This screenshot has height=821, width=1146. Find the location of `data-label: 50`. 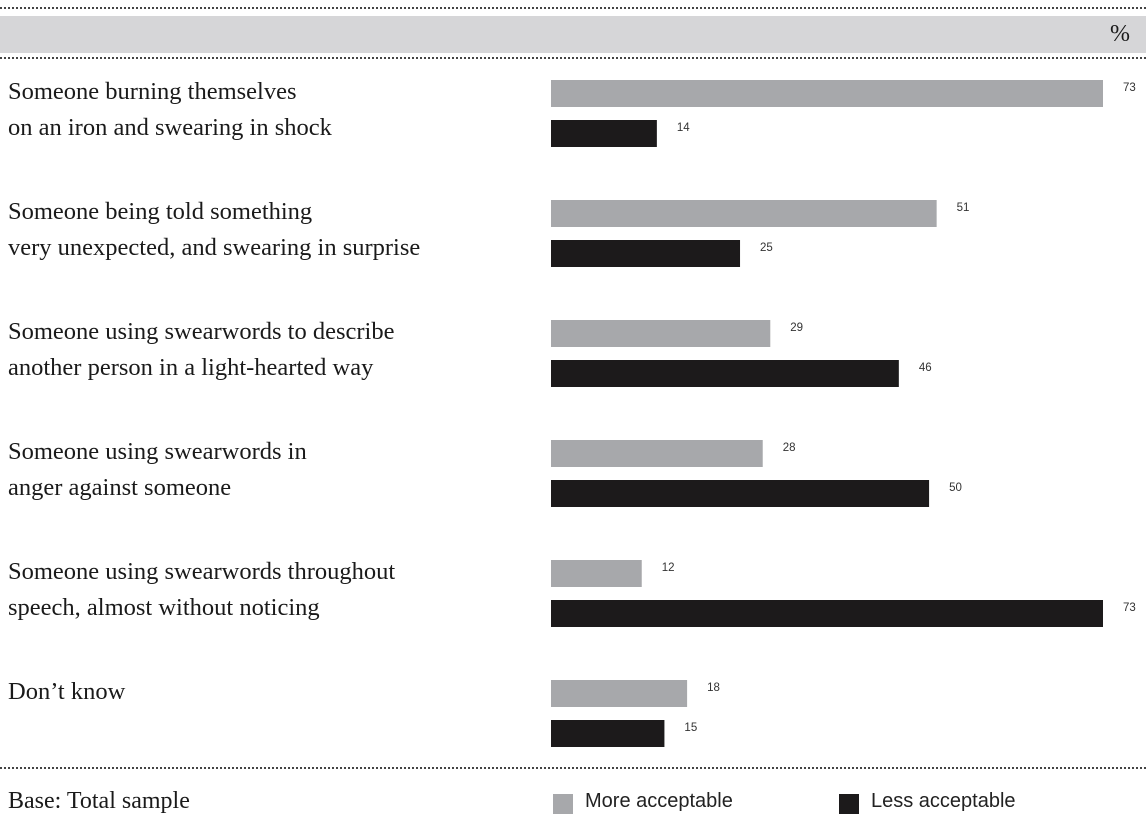

data-label: 50 is located at coordinates (955, 488).